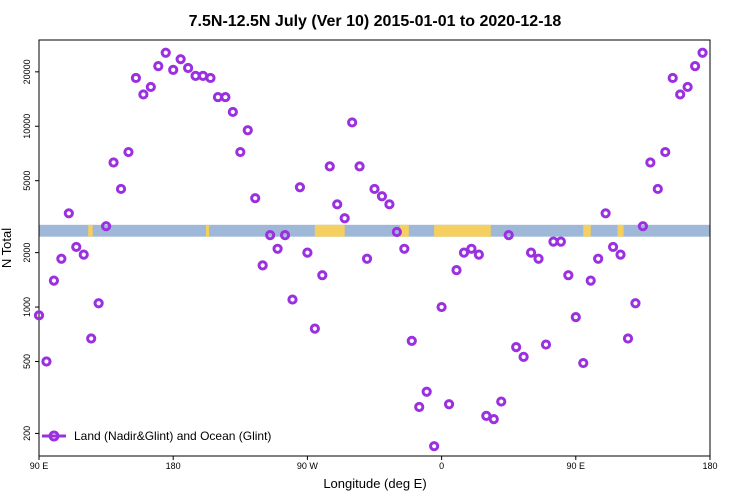 This screenshot has width=750, height=500. Describe the element at coordinates (27, 126) in the screenshot. I see `y-tick-label: 10000` at that location.